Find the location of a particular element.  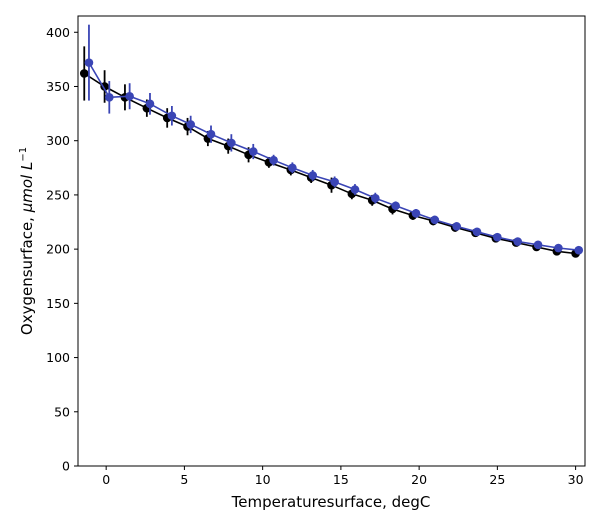

y-axis-label-exp: −1 is located at coordinates (23, 154).